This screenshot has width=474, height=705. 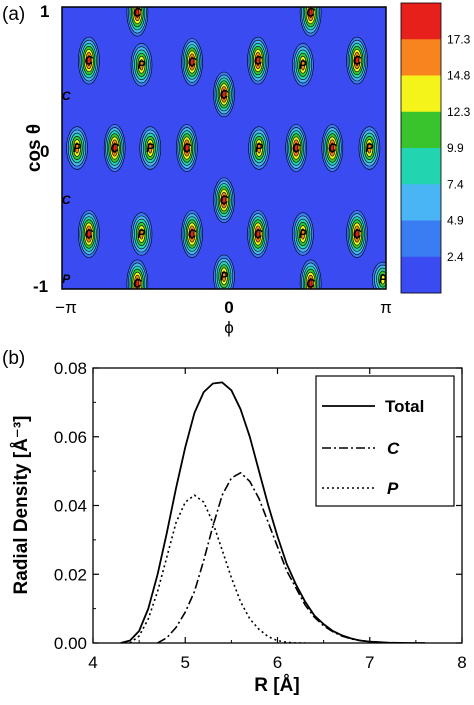 I want to click on heatmap-peak-18: C, so click(x=224, y=200).